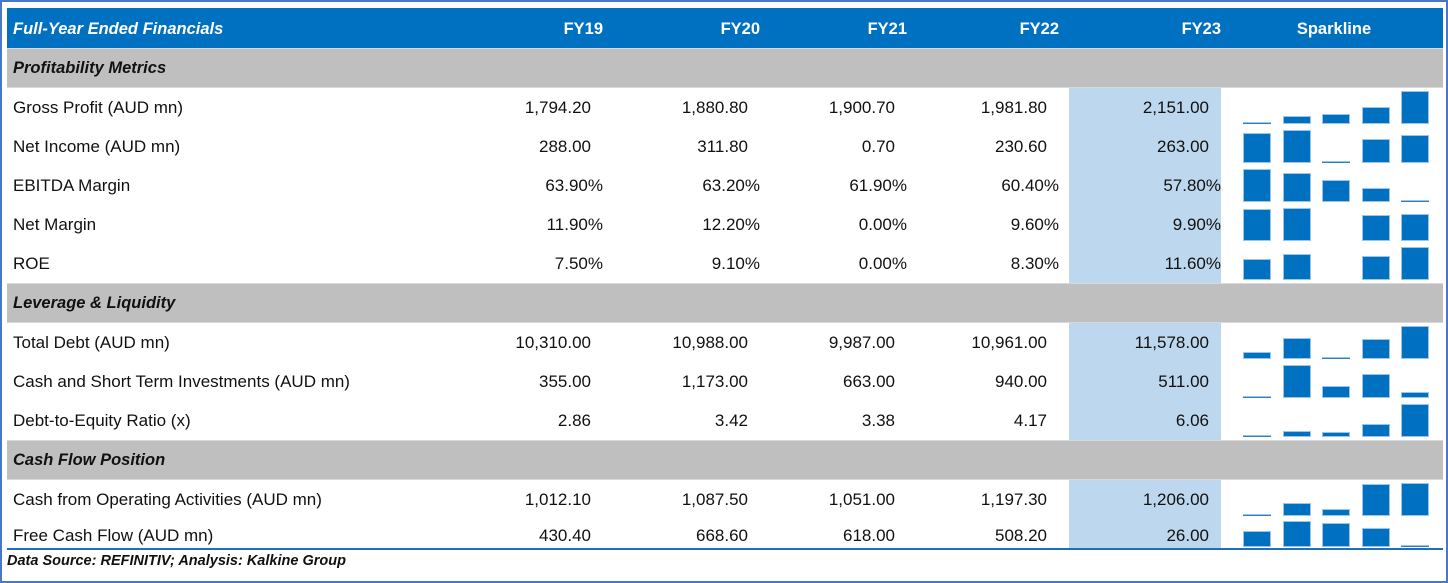 The image size is (1448, 583). What do you see at coordinates (869, 381) in the screenshot?
I see `cell-fy21: 663.00` at bounding box center [869, 381].